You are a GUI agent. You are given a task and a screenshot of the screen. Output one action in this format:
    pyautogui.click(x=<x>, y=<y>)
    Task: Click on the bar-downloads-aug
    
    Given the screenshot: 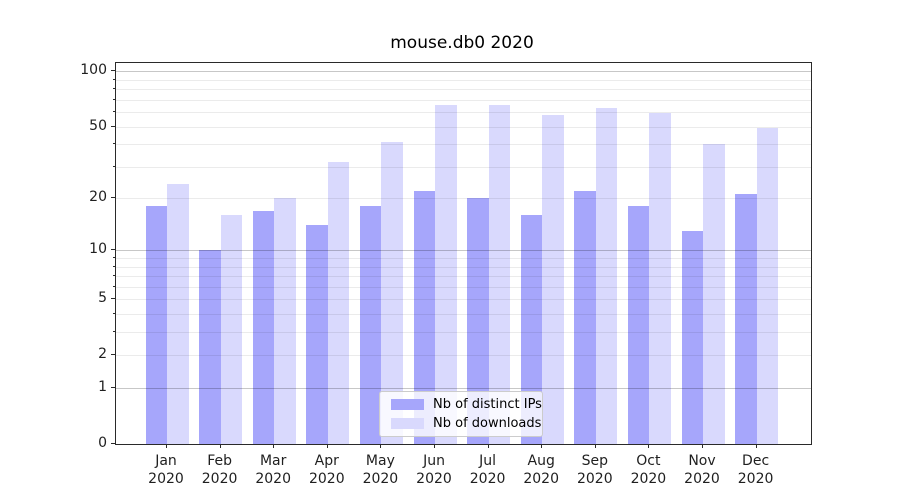 What is the action you would take?
    pyautogui.click(x=553, y=279)
    